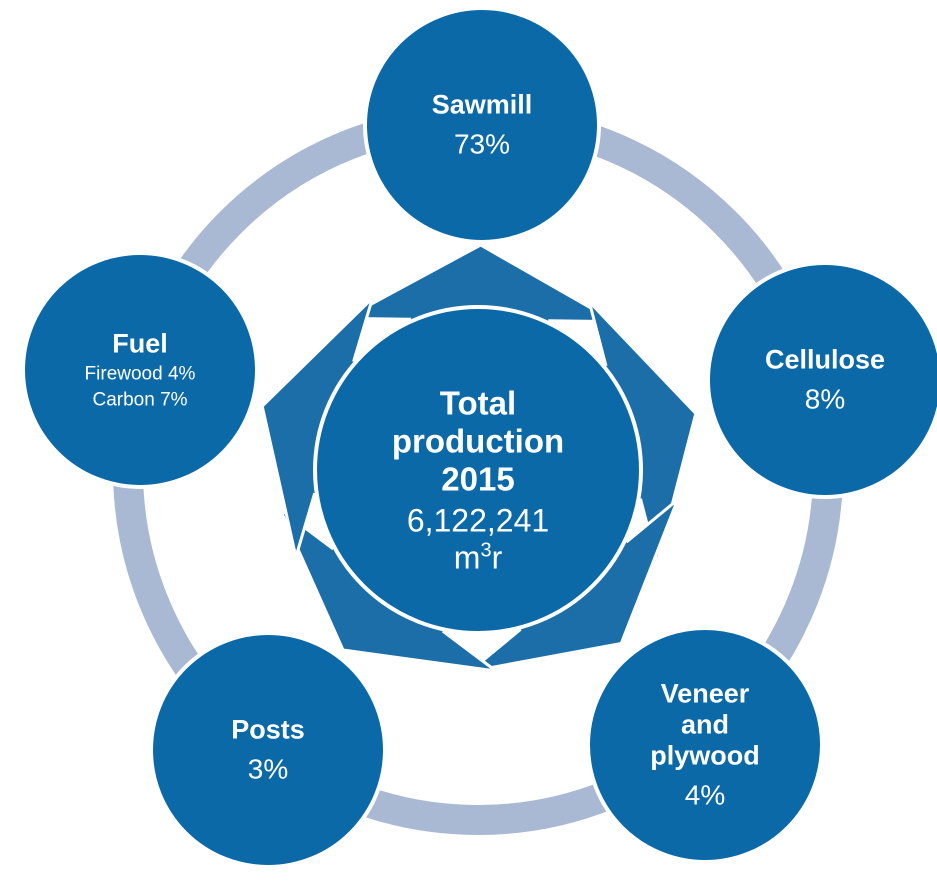  Describe the element at coordinates (140, 400) in the screenshot. I see `node-detail: Carbon 7%` at that location.